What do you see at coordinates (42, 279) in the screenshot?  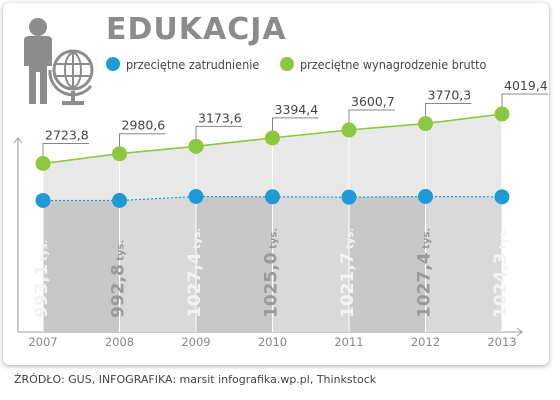 I see `employment-data-label: 993,1 tys.` at bounding box center [42, 279].